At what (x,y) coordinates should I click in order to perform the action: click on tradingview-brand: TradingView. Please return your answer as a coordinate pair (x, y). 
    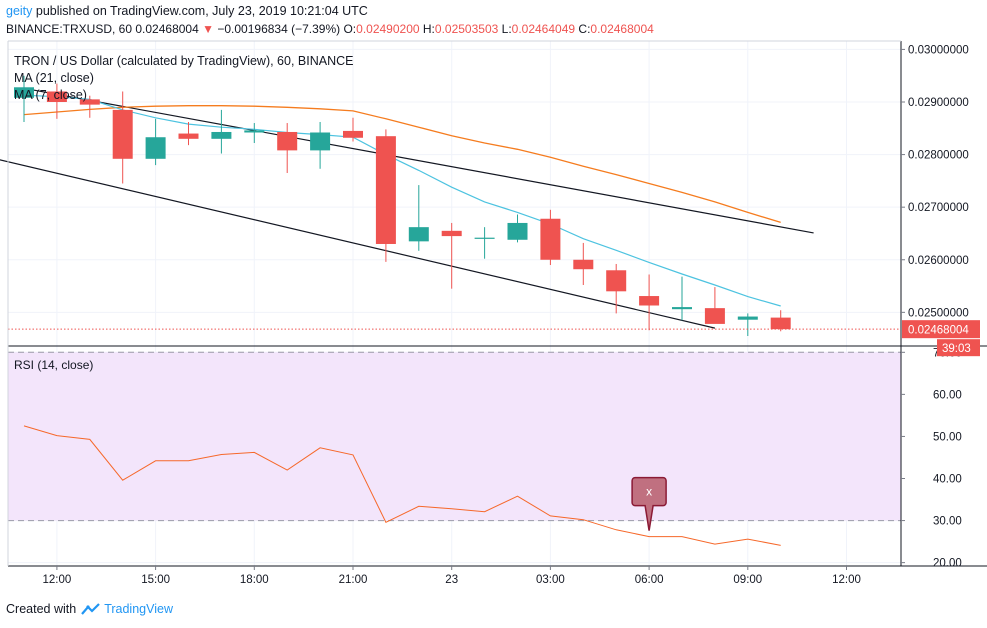
    Looking at the image, I should click on (138, 609).